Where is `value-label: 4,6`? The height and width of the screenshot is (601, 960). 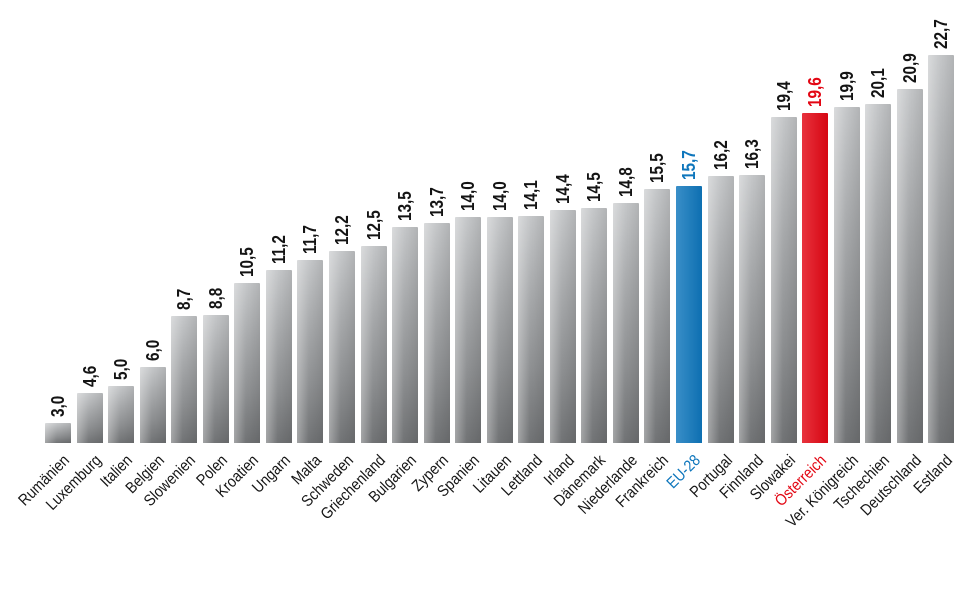 value-label: 4,6 is located at coordinates (89, 376).